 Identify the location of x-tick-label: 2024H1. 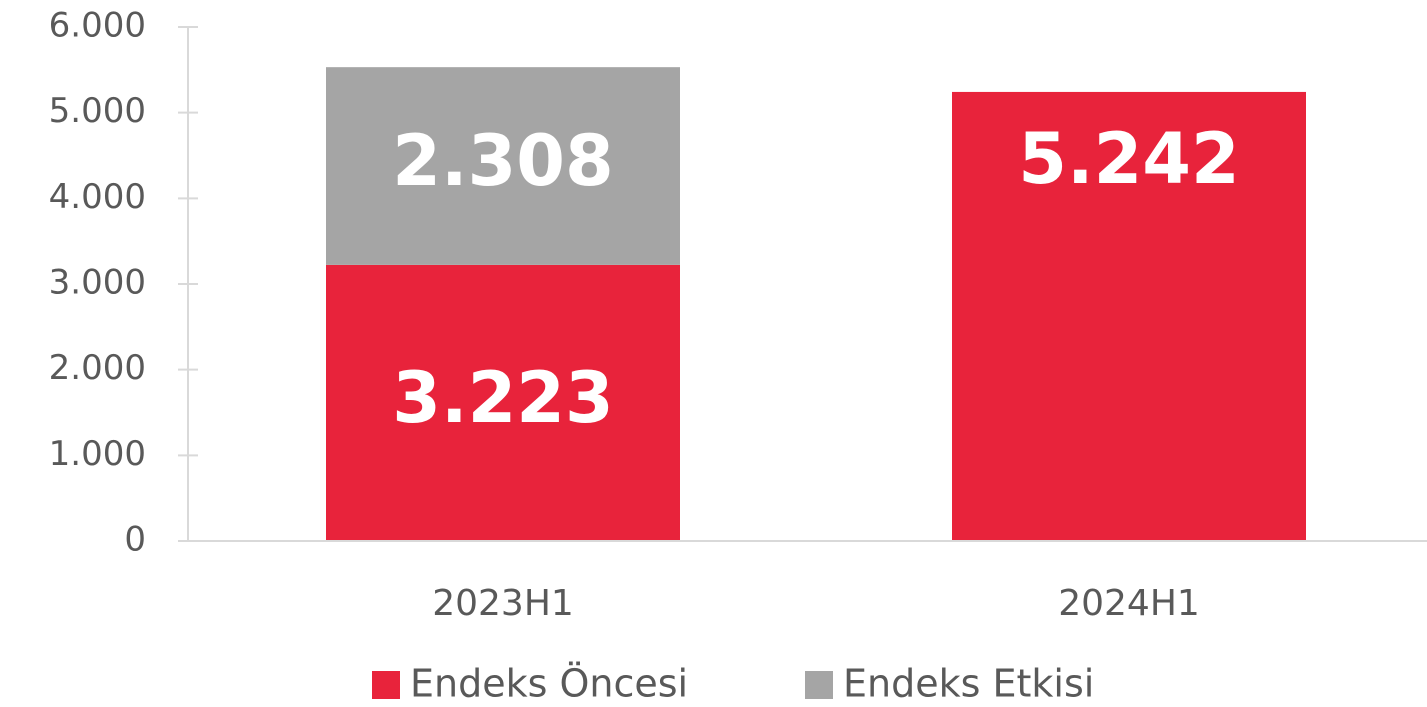
(1129, 603).